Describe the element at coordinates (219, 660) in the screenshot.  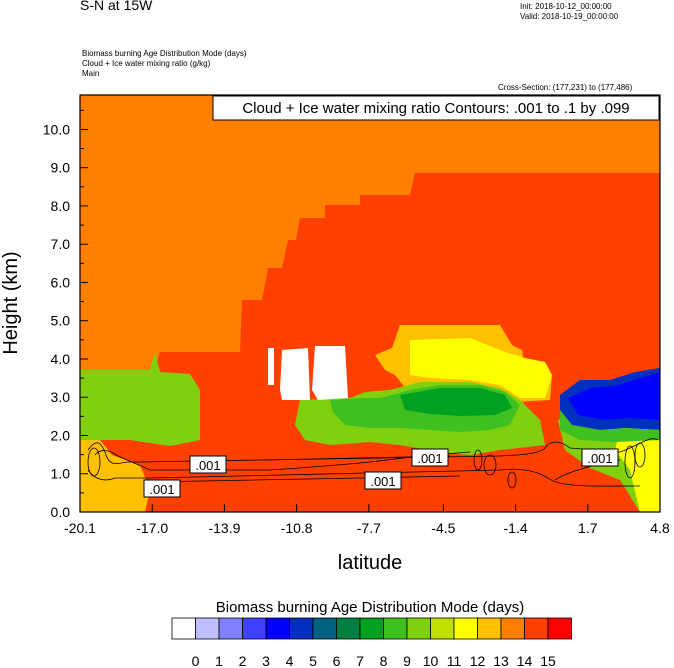
I see `colorbar-label: 1` at that location.